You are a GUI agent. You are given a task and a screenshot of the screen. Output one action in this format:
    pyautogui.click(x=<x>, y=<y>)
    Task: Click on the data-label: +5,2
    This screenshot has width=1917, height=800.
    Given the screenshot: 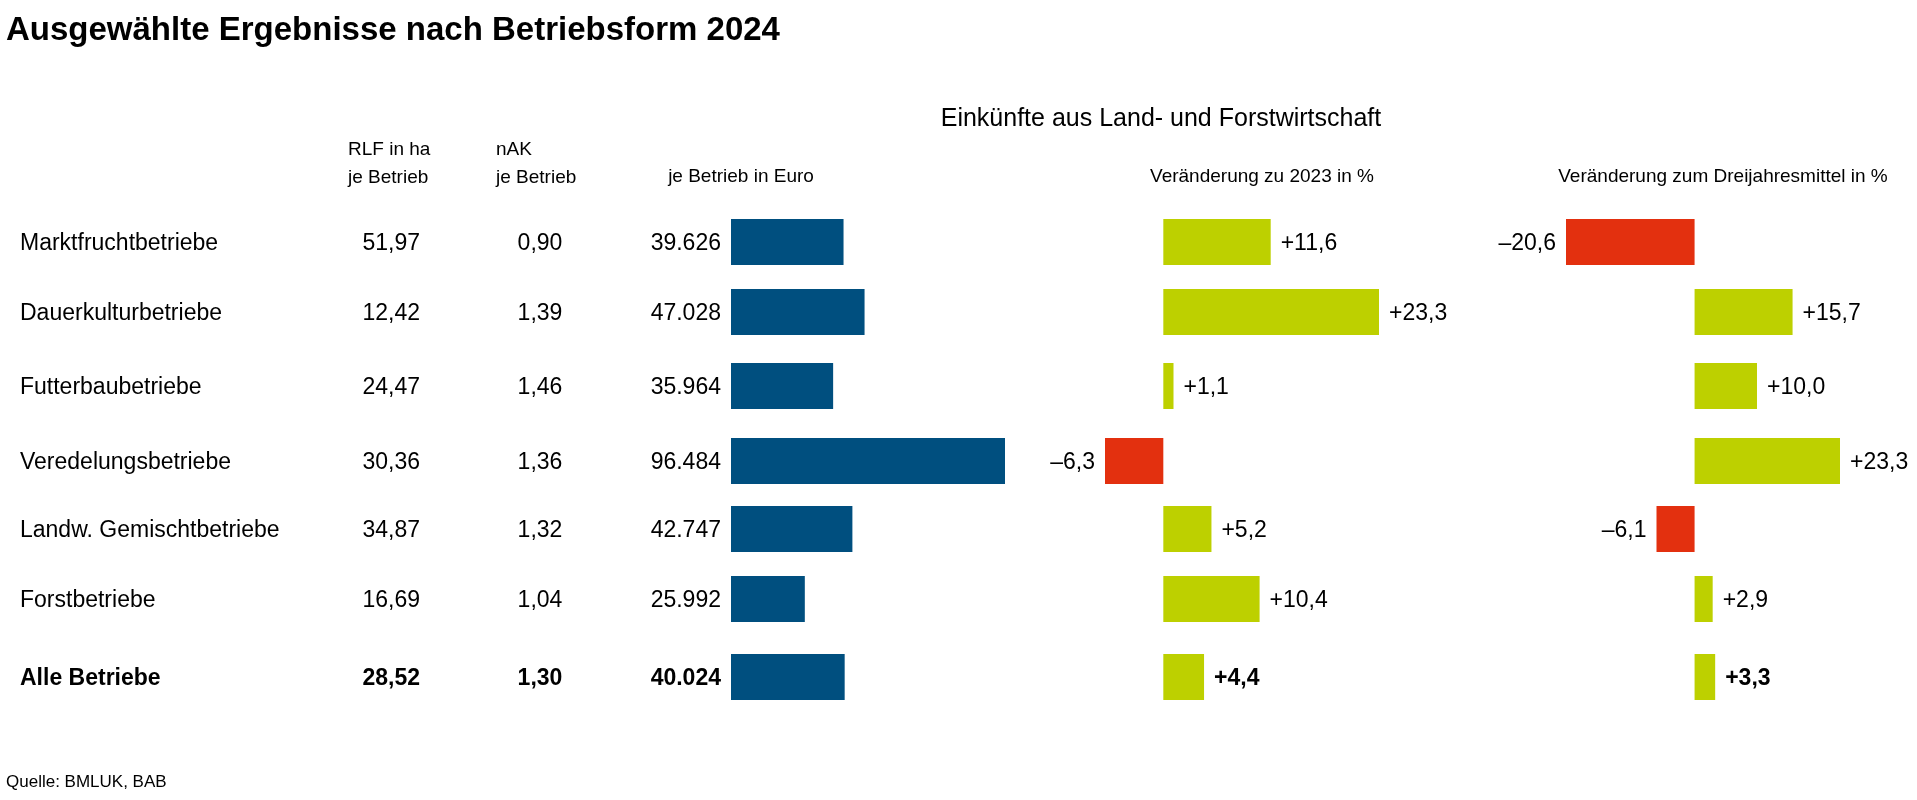 What is the action you would take?
    pyautogui.click(x=1244, y=529)
    